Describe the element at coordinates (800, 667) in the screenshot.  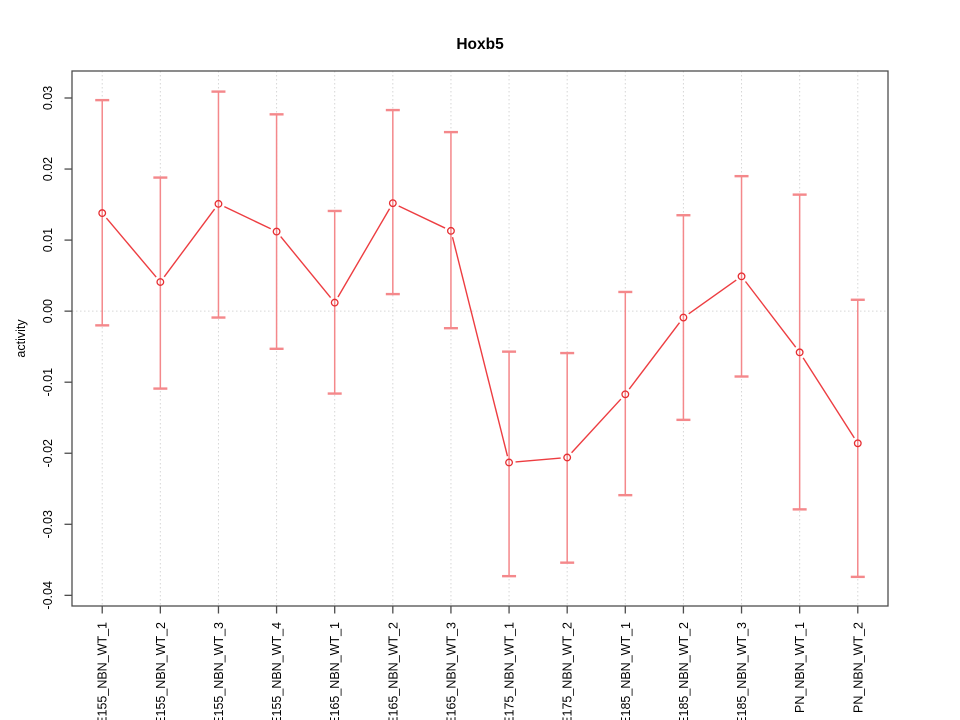
I see `x-tick-label: PN_NBN_WT_1` at that location.